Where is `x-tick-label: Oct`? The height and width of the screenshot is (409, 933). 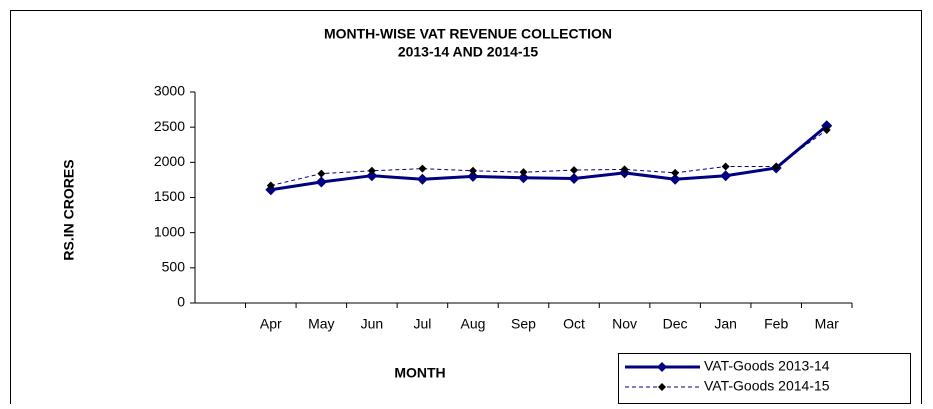 x-tick-label: Oct is located at coordinates (574, 324).